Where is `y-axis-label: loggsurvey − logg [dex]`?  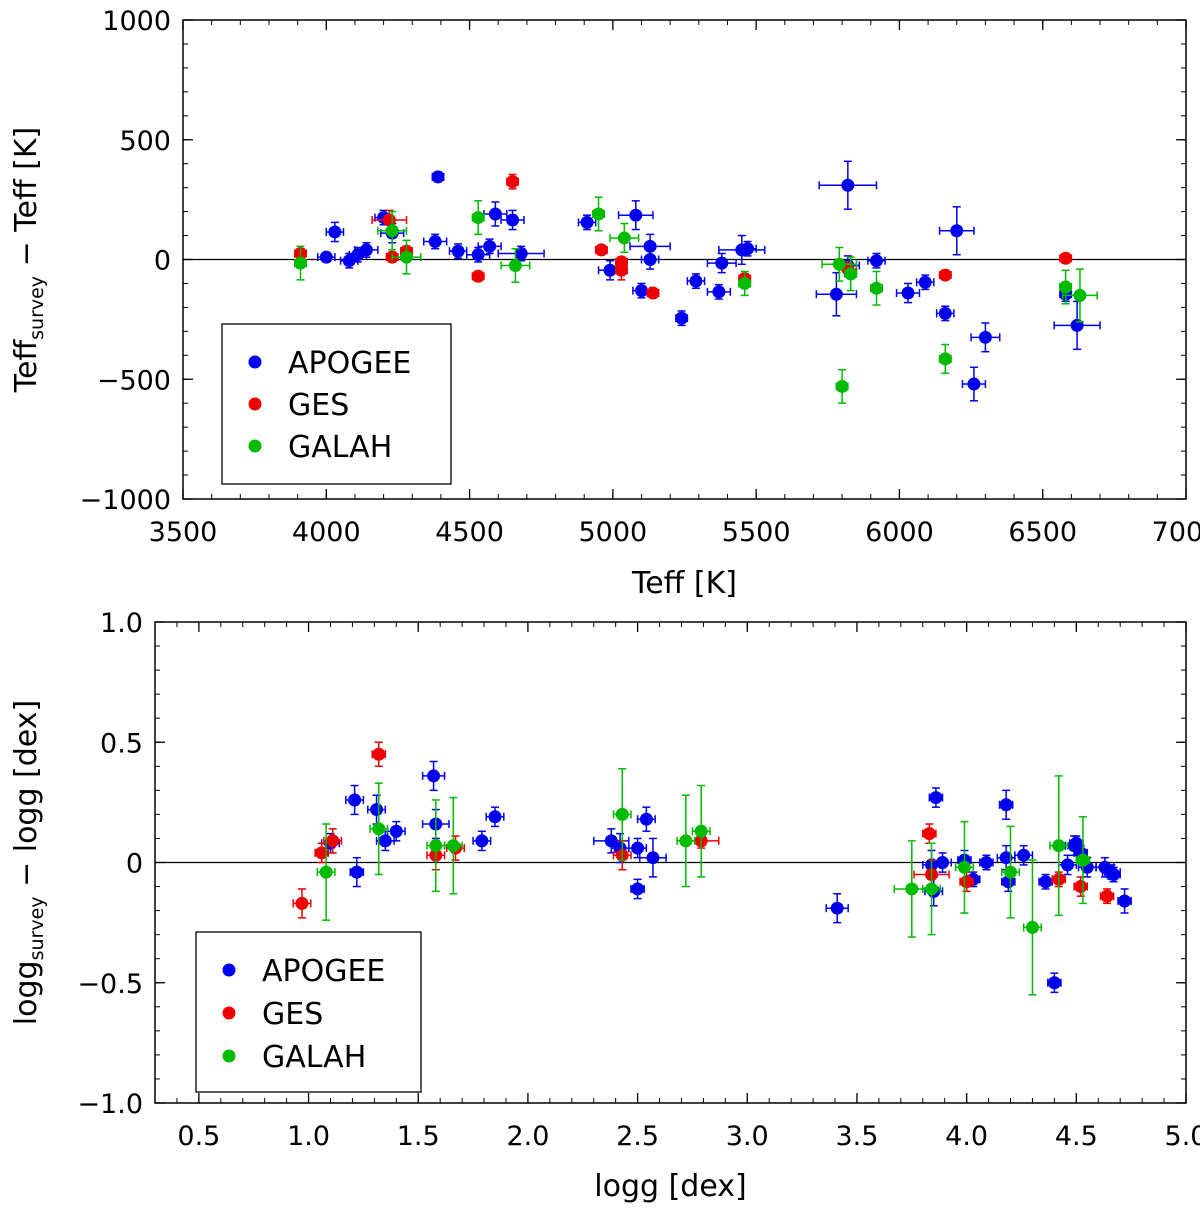
y-axis-label: loggsurvey − logg [dex] is located at coordinates (28, 862).